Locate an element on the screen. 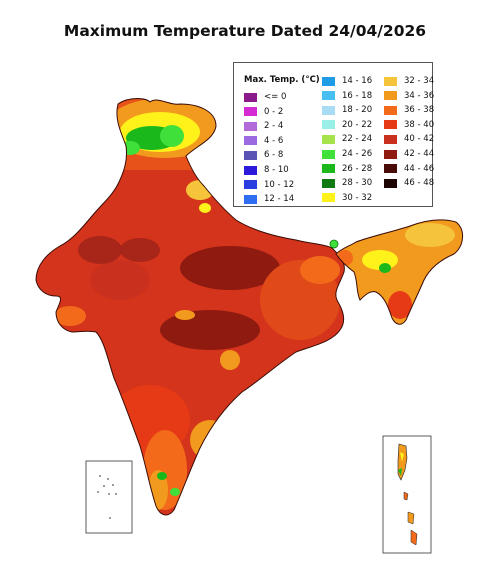  legend-label: 6 - 8 is located at coordinates (274, 155).